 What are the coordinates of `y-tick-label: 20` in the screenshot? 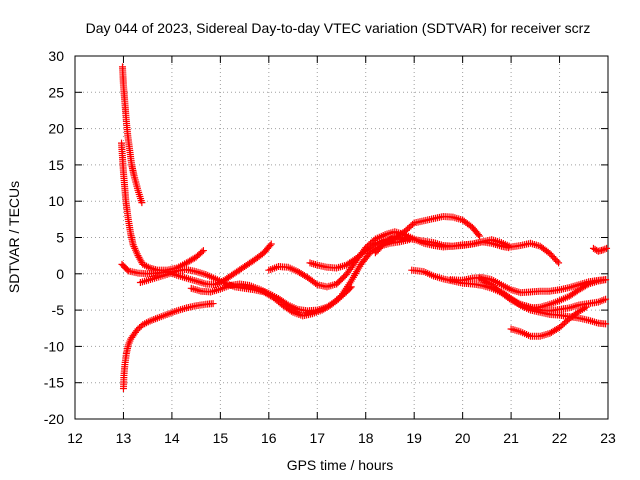 It's located at (56, 129).